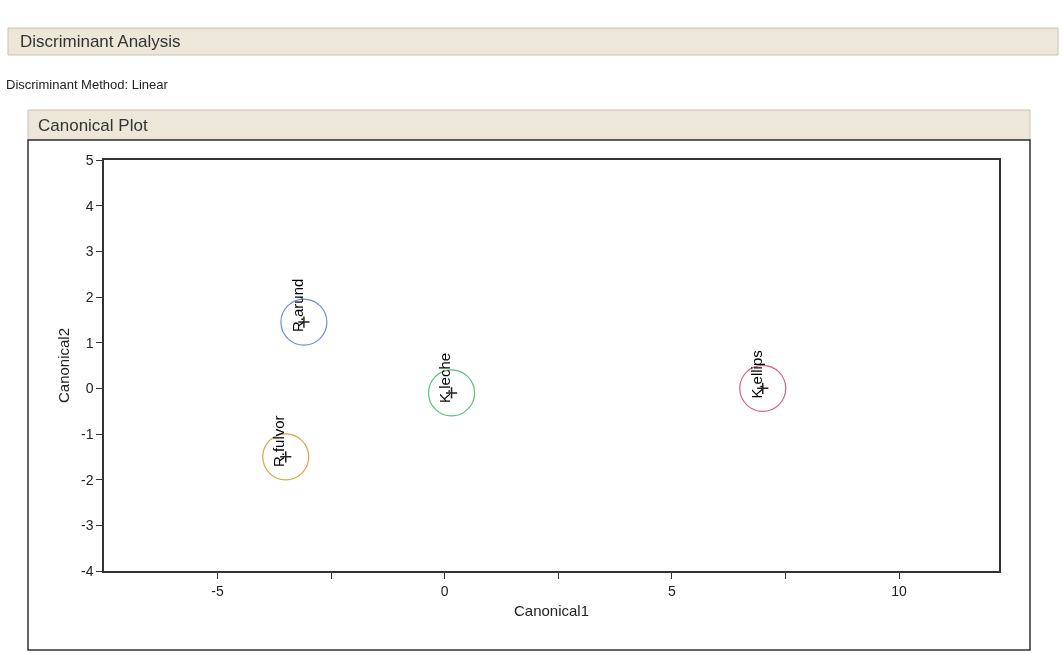 The image size is (1063, 654). Describe the element at coordinates (279, 441) in the screenshot. I see `text: R.fulvor` at that location.